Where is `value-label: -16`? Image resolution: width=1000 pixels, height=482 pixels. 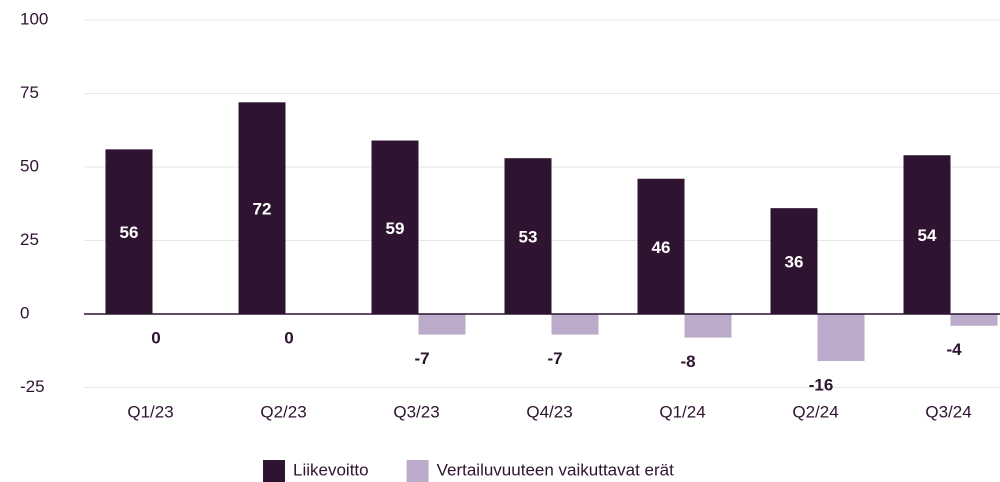
value-label: -16 is located at coordinates (821, 385).